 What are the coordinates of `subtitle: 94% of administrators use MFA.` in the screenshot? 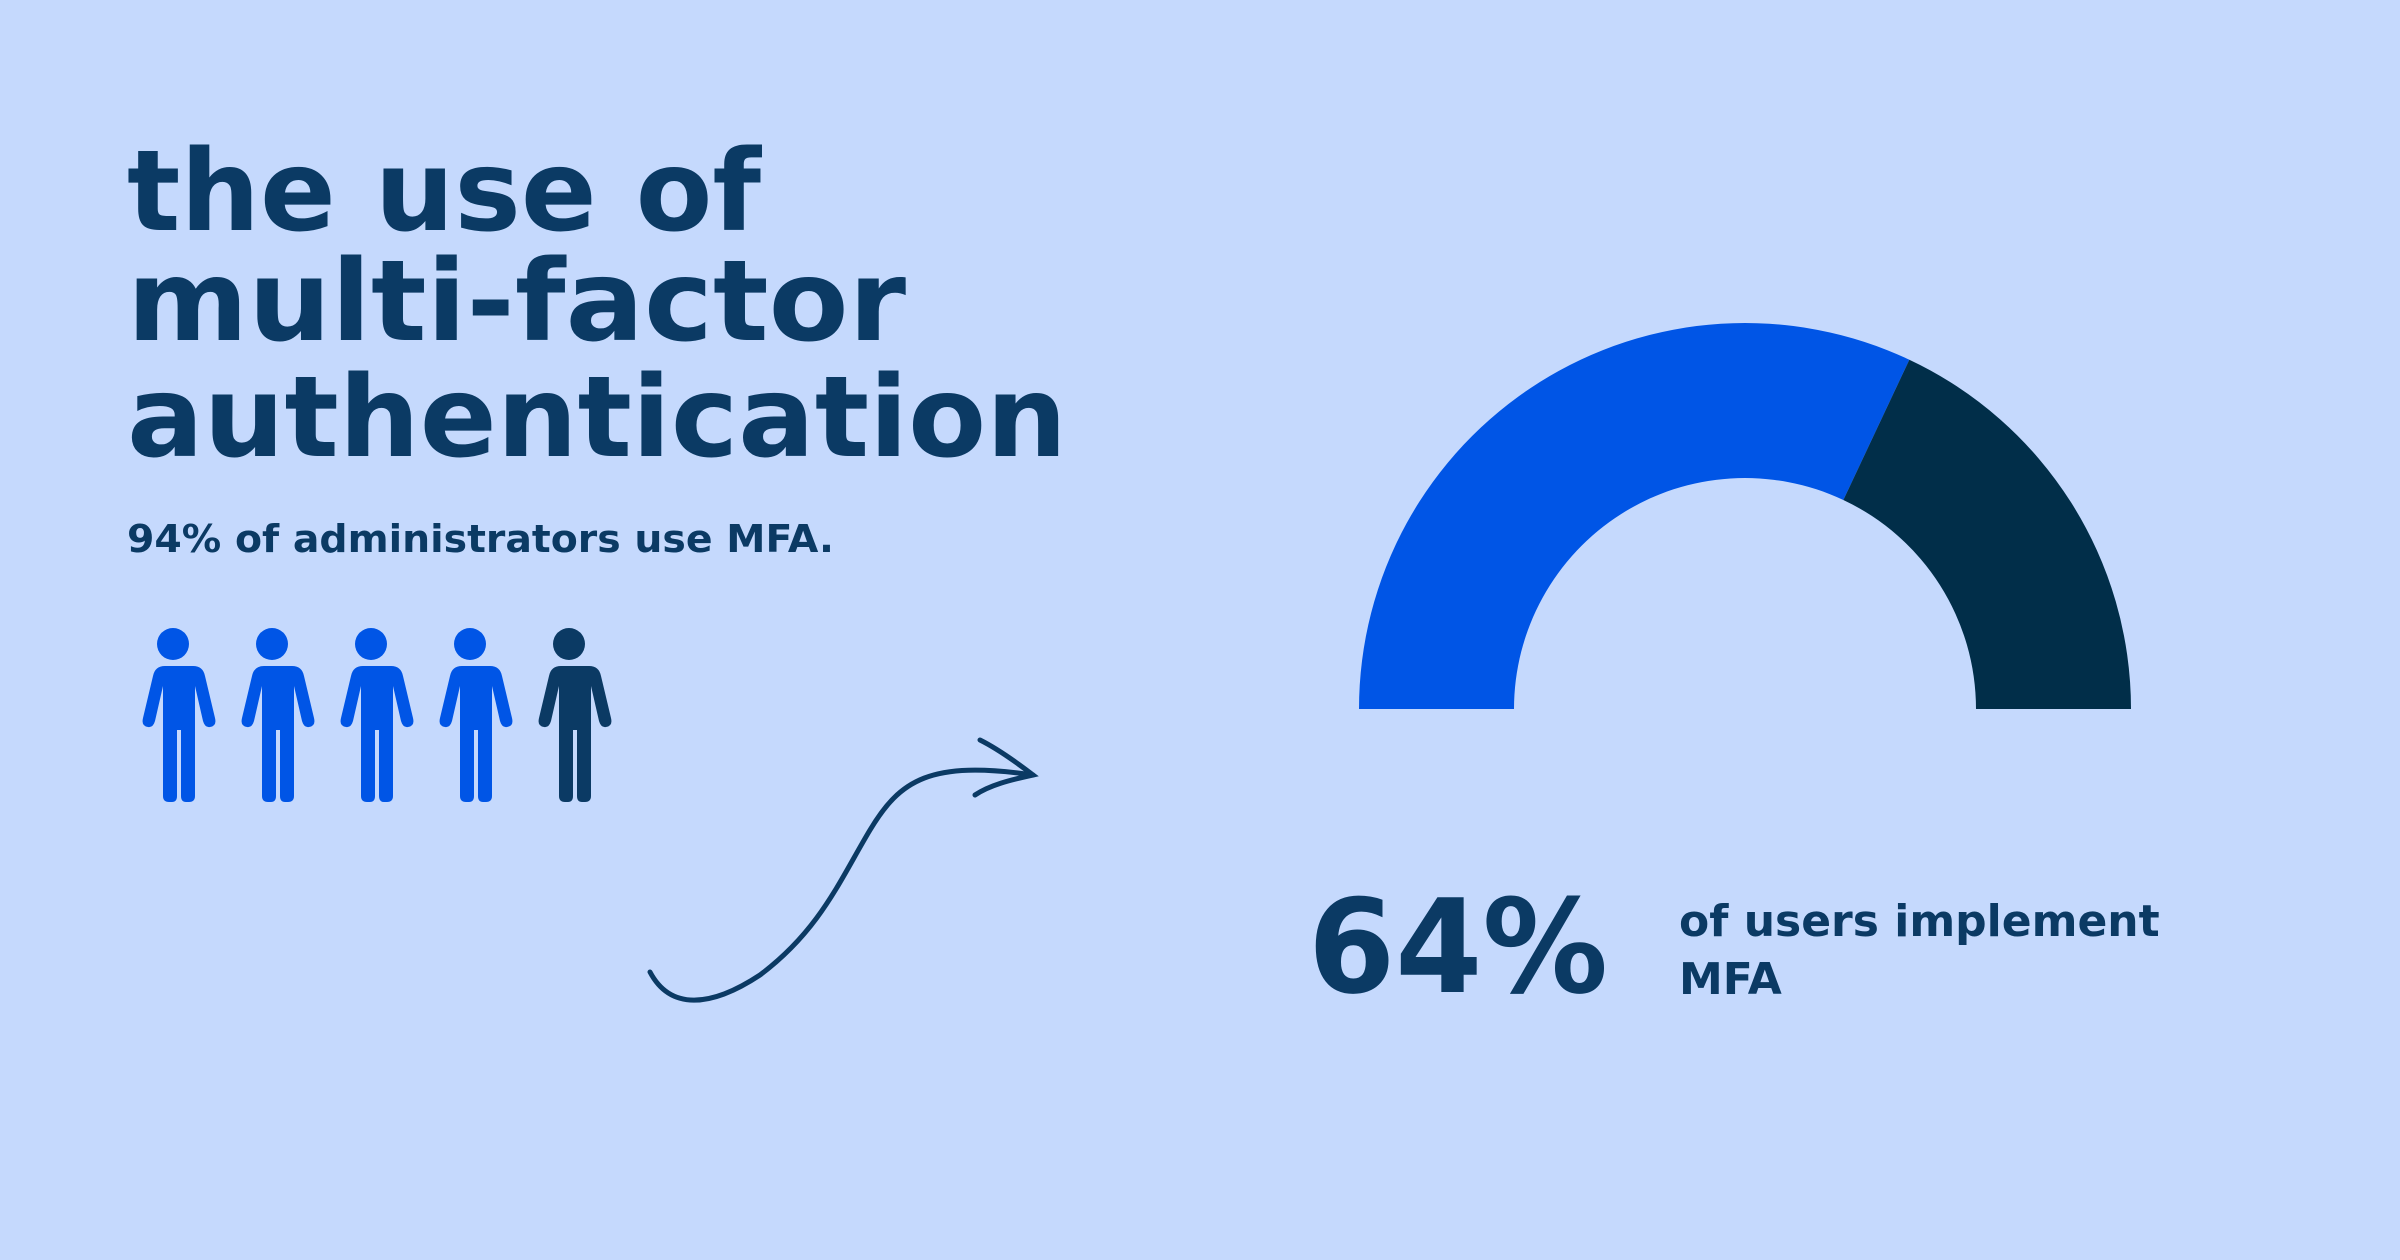 It's located at (480, 539).